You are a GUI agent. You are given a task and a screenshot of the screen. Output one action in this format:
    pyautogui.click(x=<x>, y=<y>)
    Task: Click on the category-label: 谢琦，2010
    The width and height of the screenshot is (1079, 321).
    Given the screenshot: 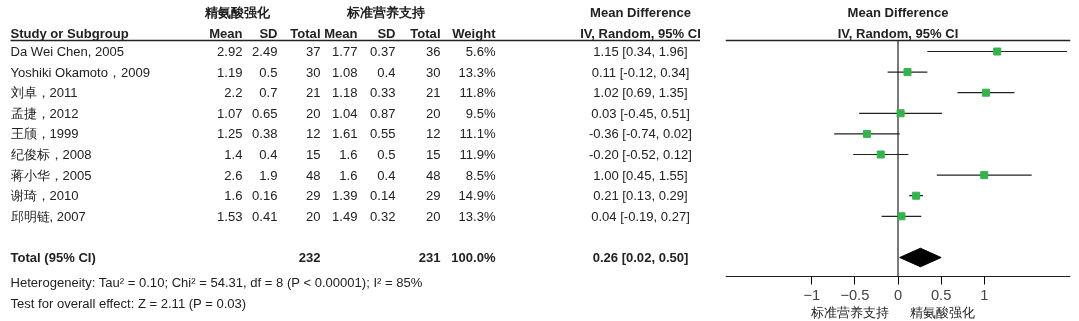 What is the action you would take?
    pyautogui.click(x=44, y=196)
    